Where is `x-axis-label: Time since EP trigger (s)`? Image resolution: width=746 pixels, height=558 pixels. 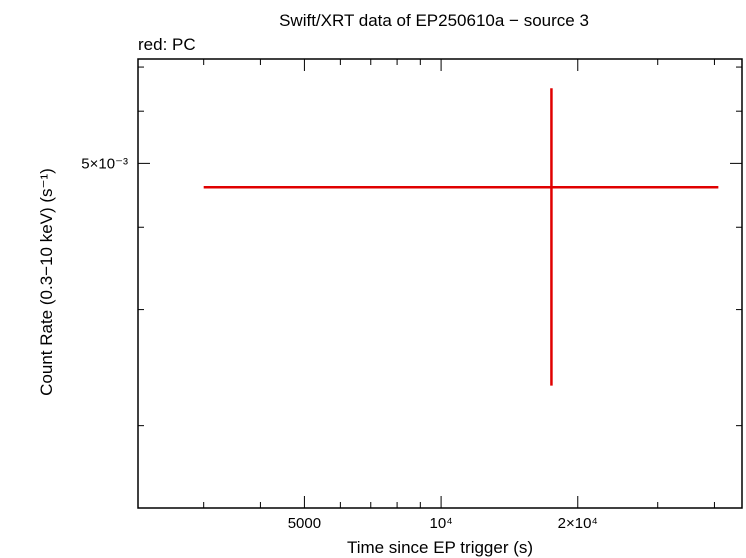
x-axis-label: Time since EP trigger (s) is located at coordinates (440, 547).